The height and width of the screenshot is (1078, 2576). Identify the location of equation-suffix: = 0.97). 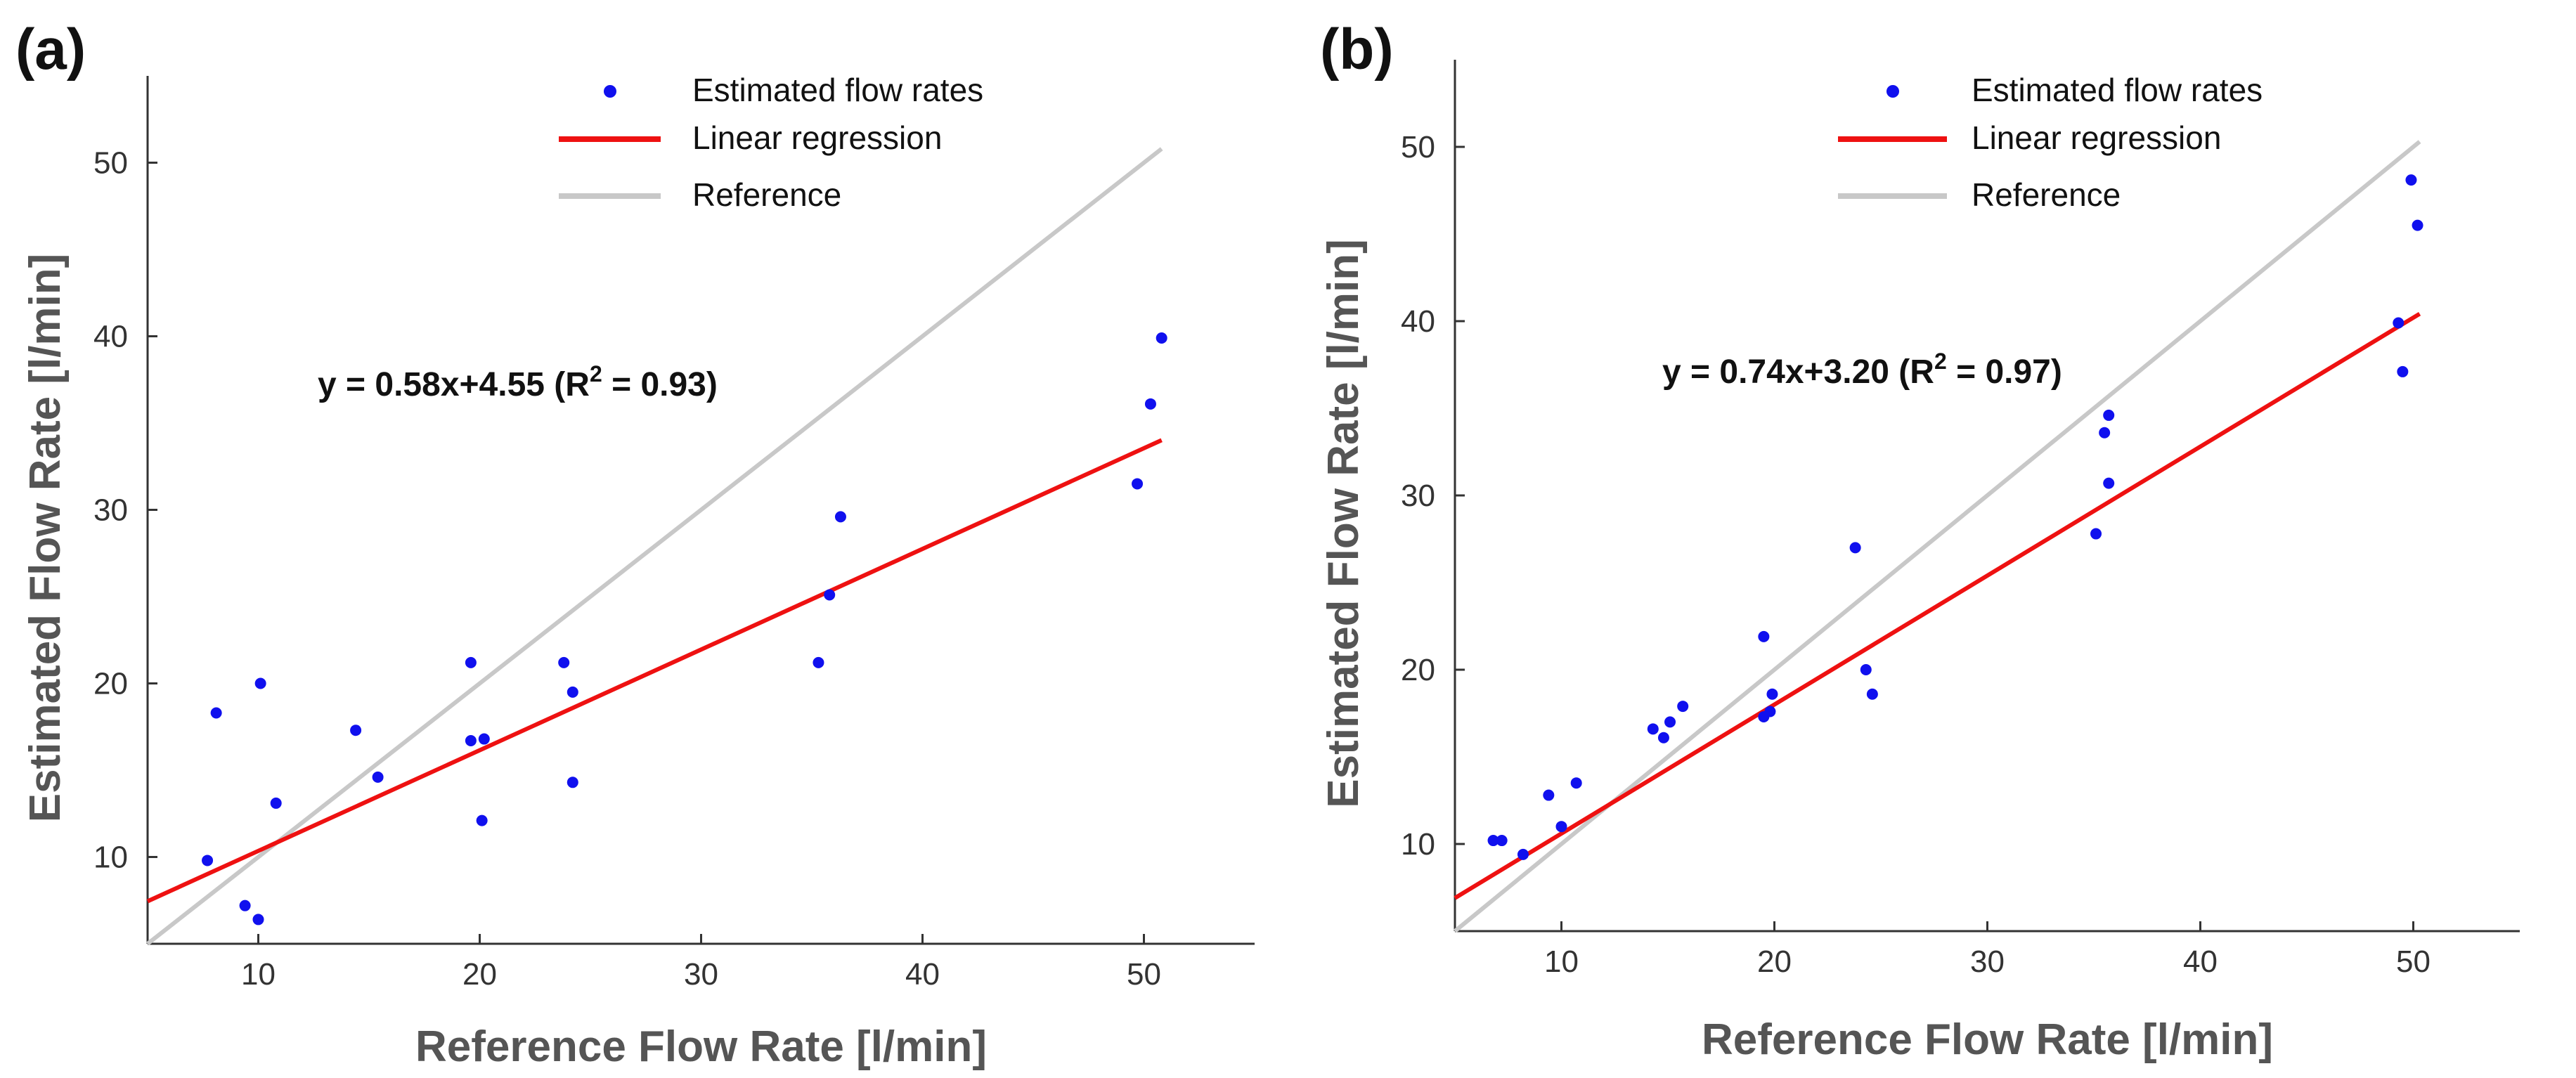
(2004, 372).